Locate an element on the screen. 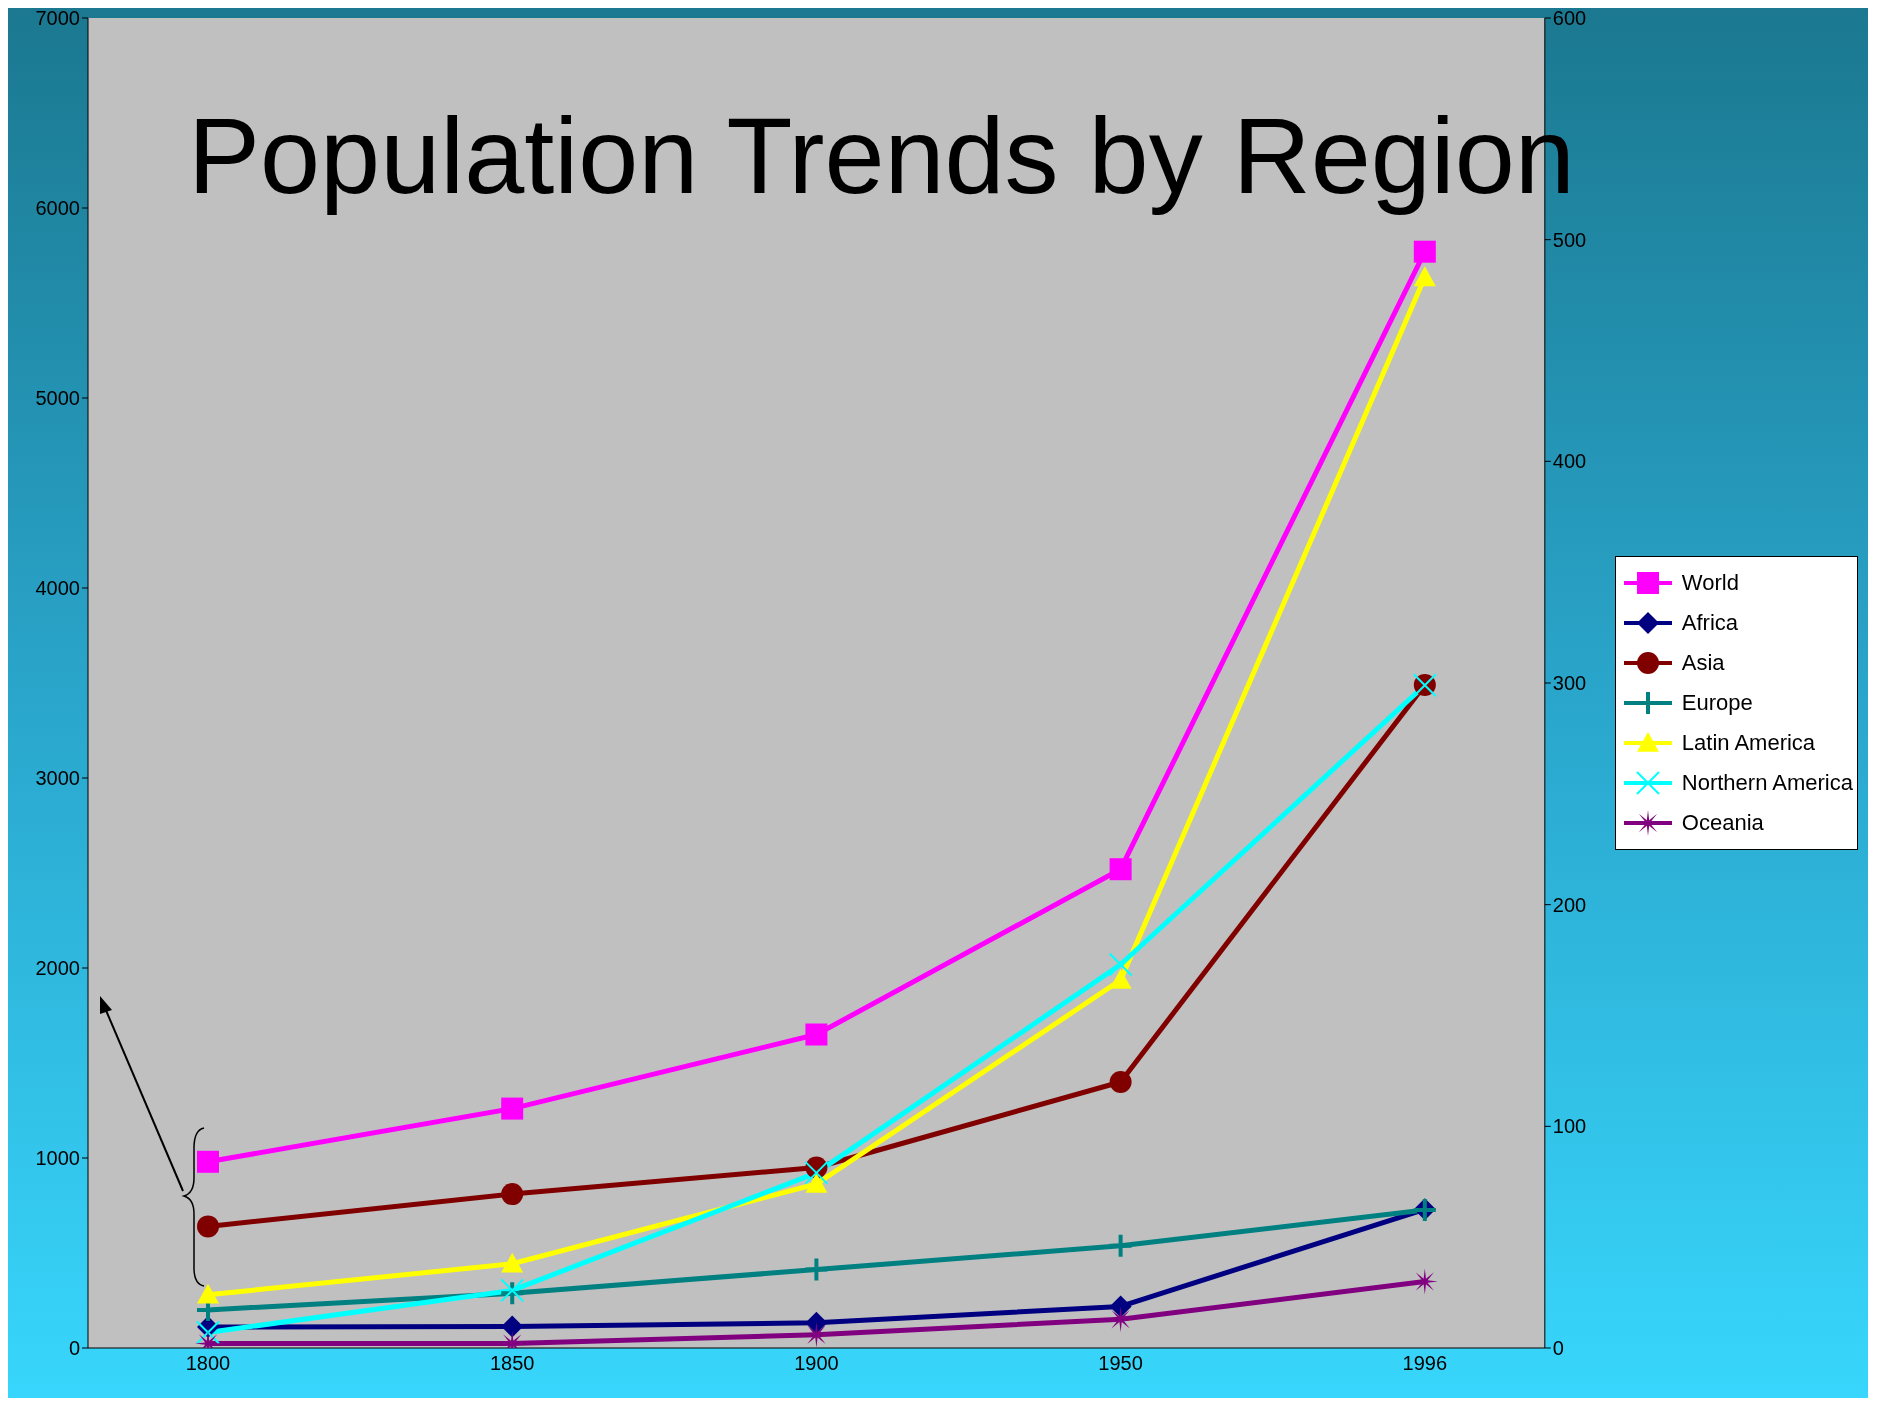 The height and width of the screenshot is (1405, 1877). y-tick-label: 0 is located at coordinates (74, 1348).